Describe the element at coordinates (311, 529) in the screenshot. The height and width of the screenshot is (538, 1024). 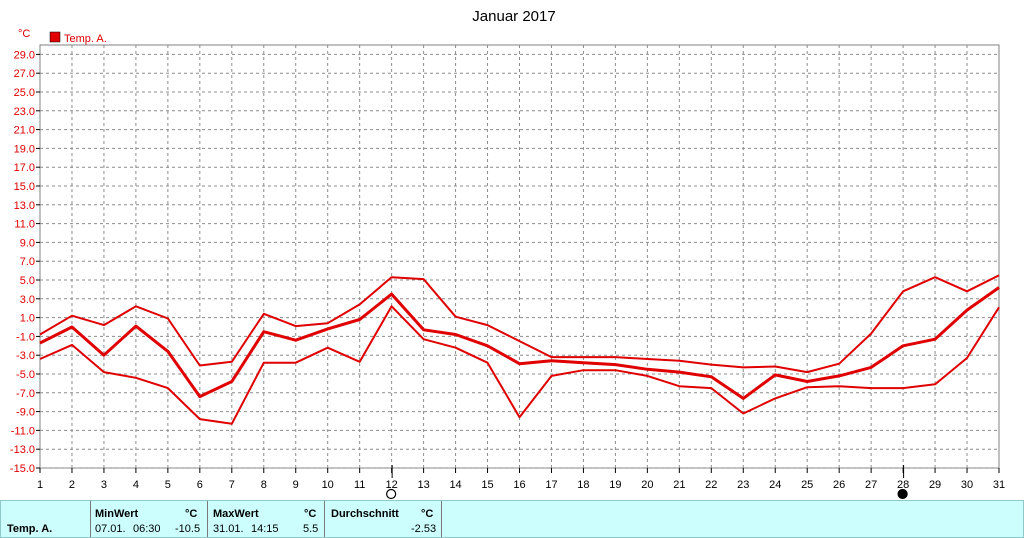
I see `max-value: 5.5` at that location.